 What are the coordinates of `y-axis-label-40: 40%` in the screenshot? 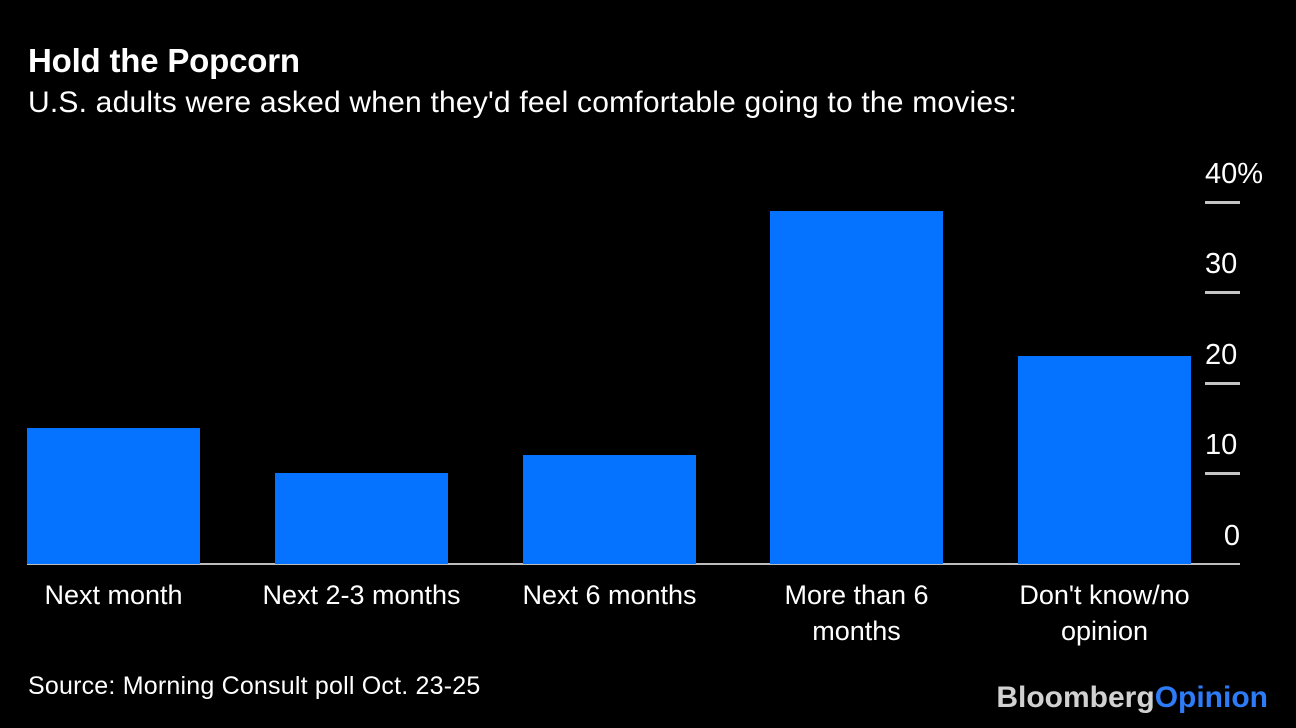 It's located at (1234, 174).